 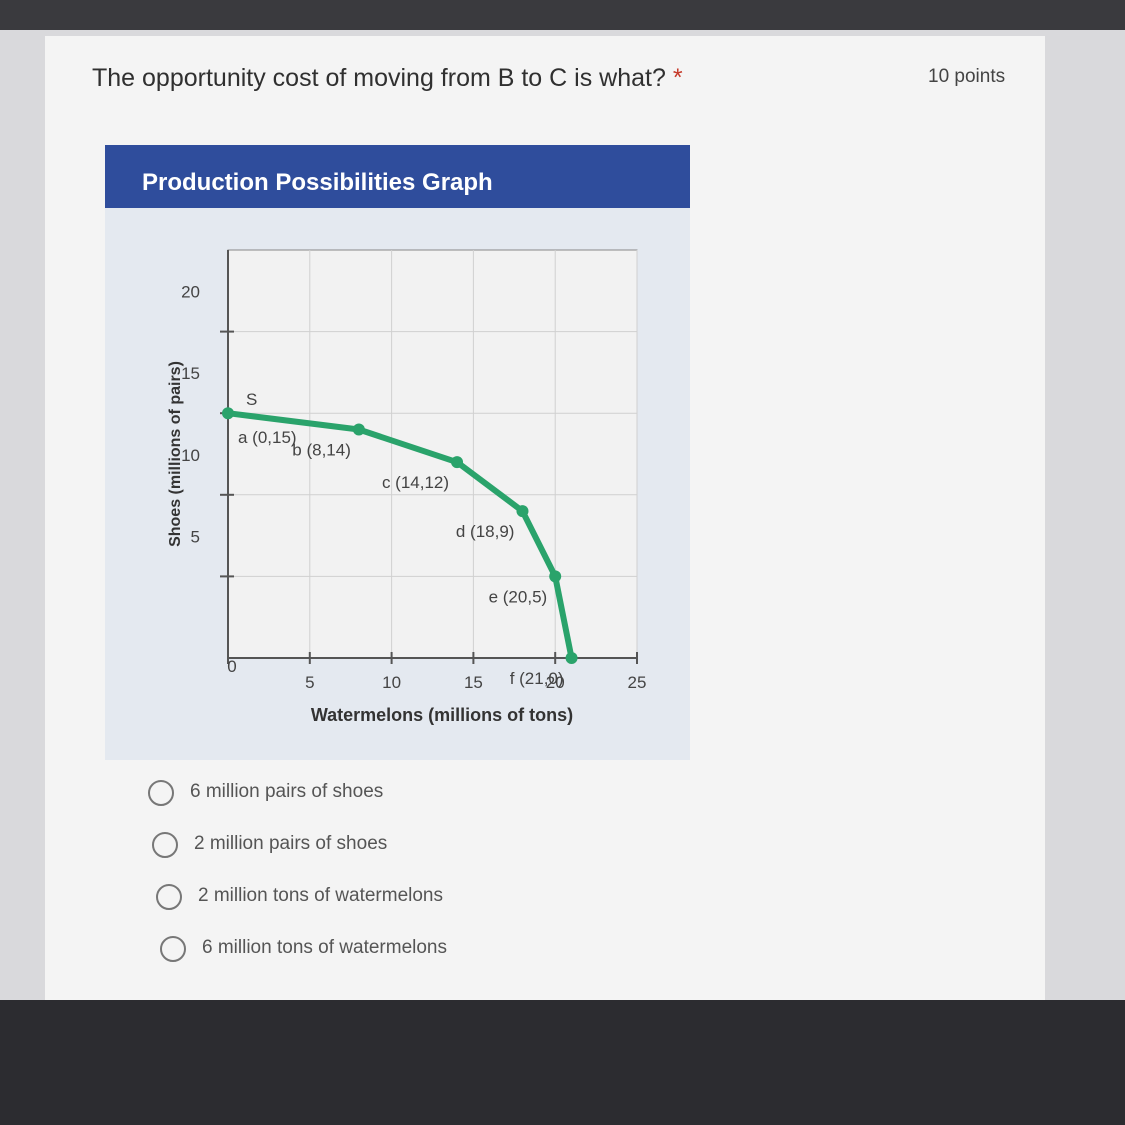 What do you see at coordinates (287, 791) in the screenshot?
I see `option-label: 6 million pairs of shoes` at bounding box center [287, 791].